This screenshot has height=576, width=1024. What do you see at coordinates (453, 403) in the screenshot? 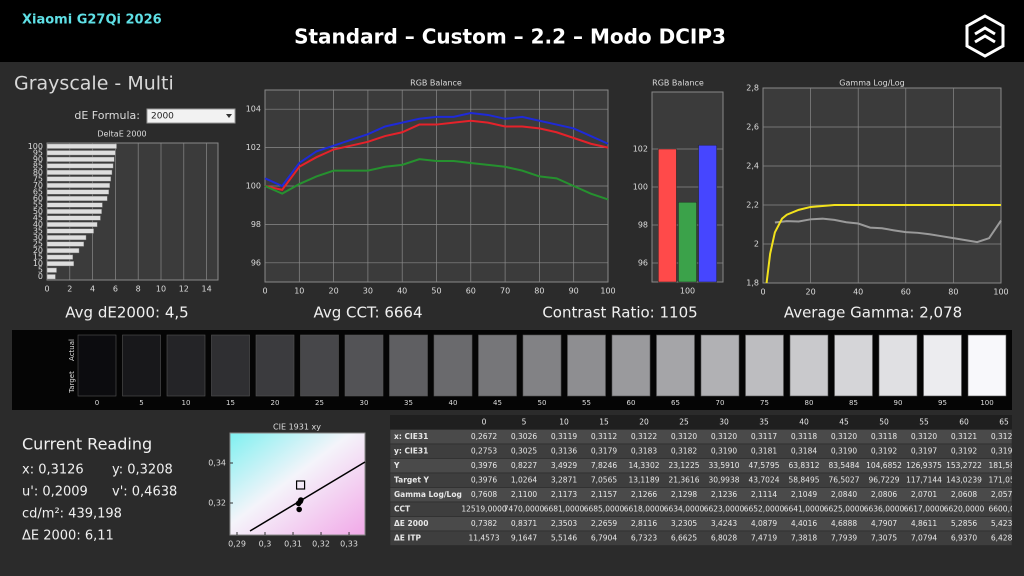
I see `swatch-label: 40` at bounding box center [453, 403].